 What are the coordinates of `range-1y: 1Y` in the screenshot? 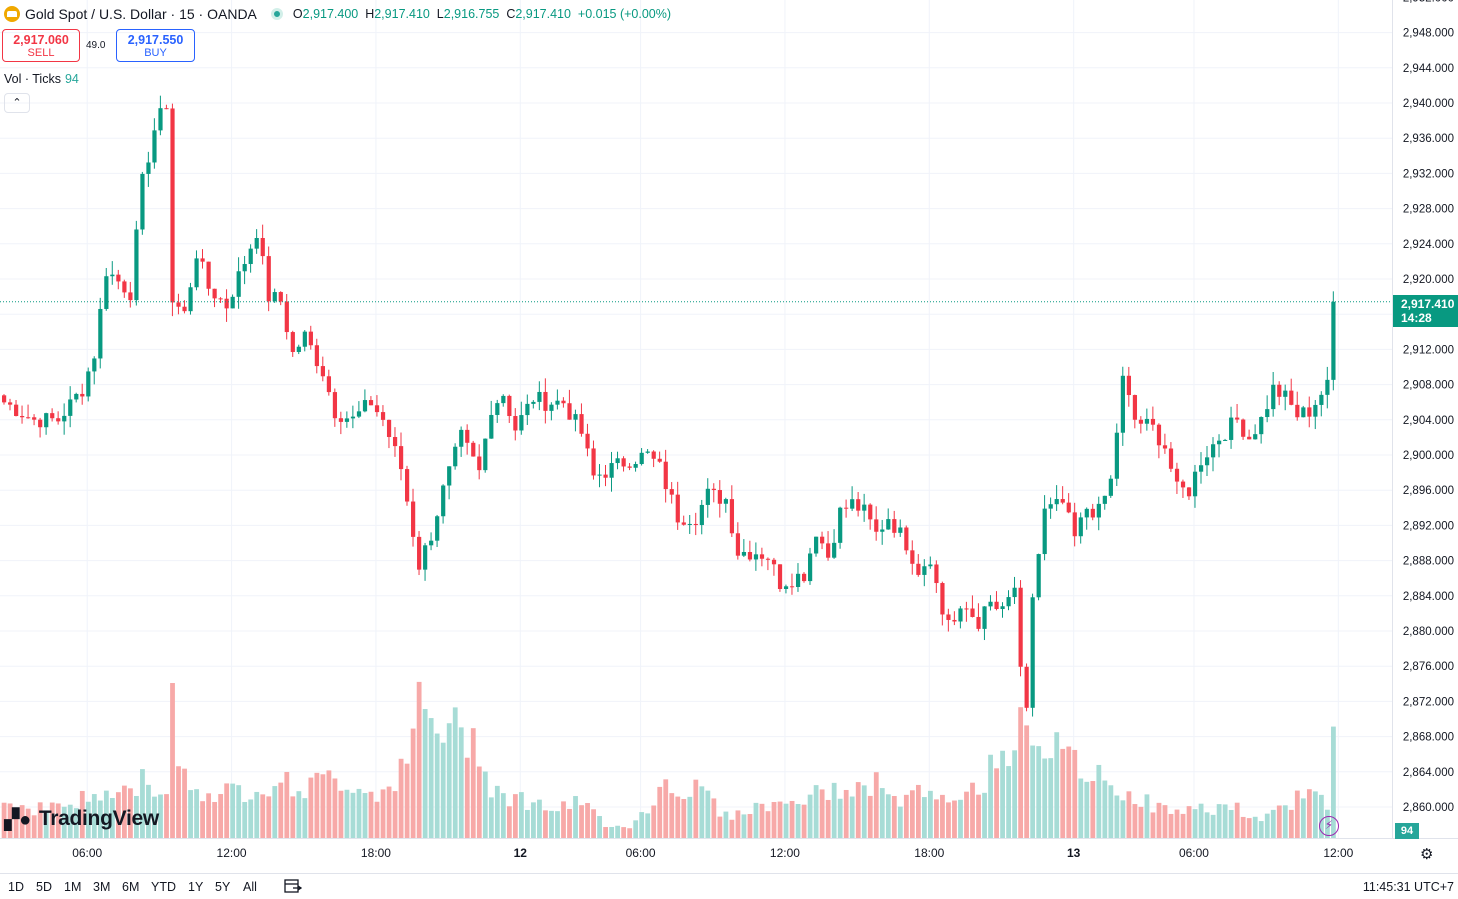 It's located at (196, 887).